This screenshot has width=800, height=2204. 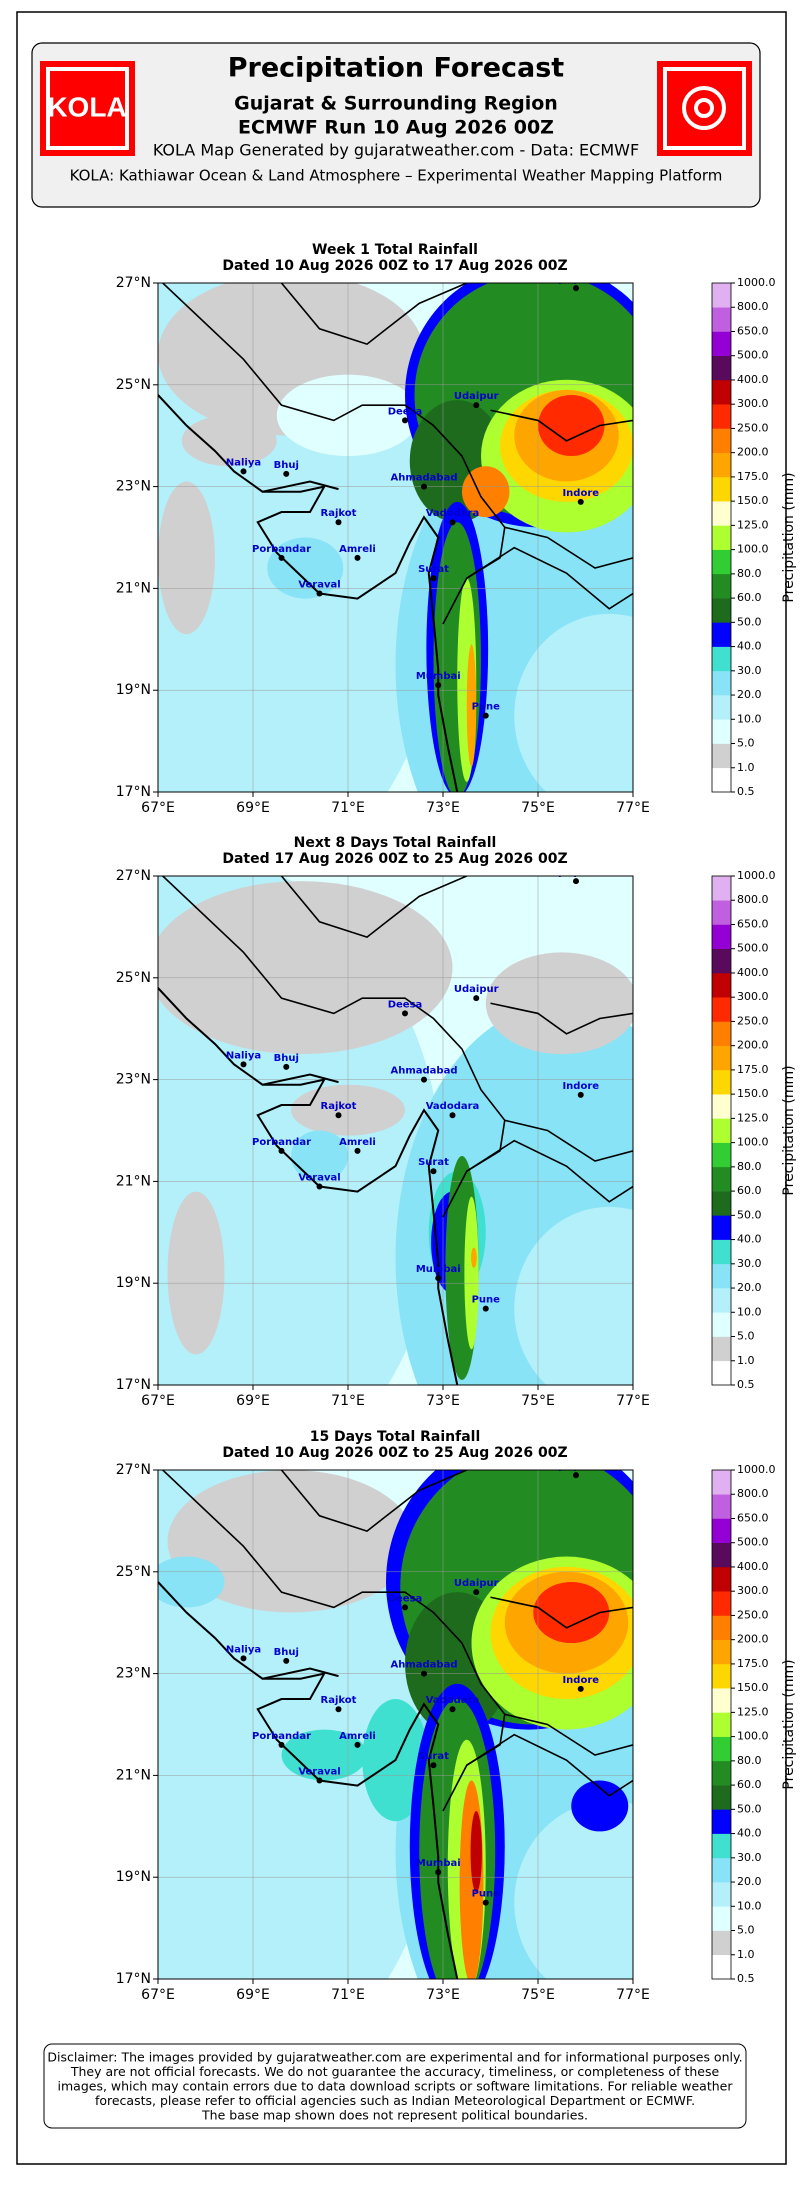 What do you see at coordinates (133, 1979) in the screenshot?
I see `lat-tick-label: 17°N` at bounding box center [133, 1979].